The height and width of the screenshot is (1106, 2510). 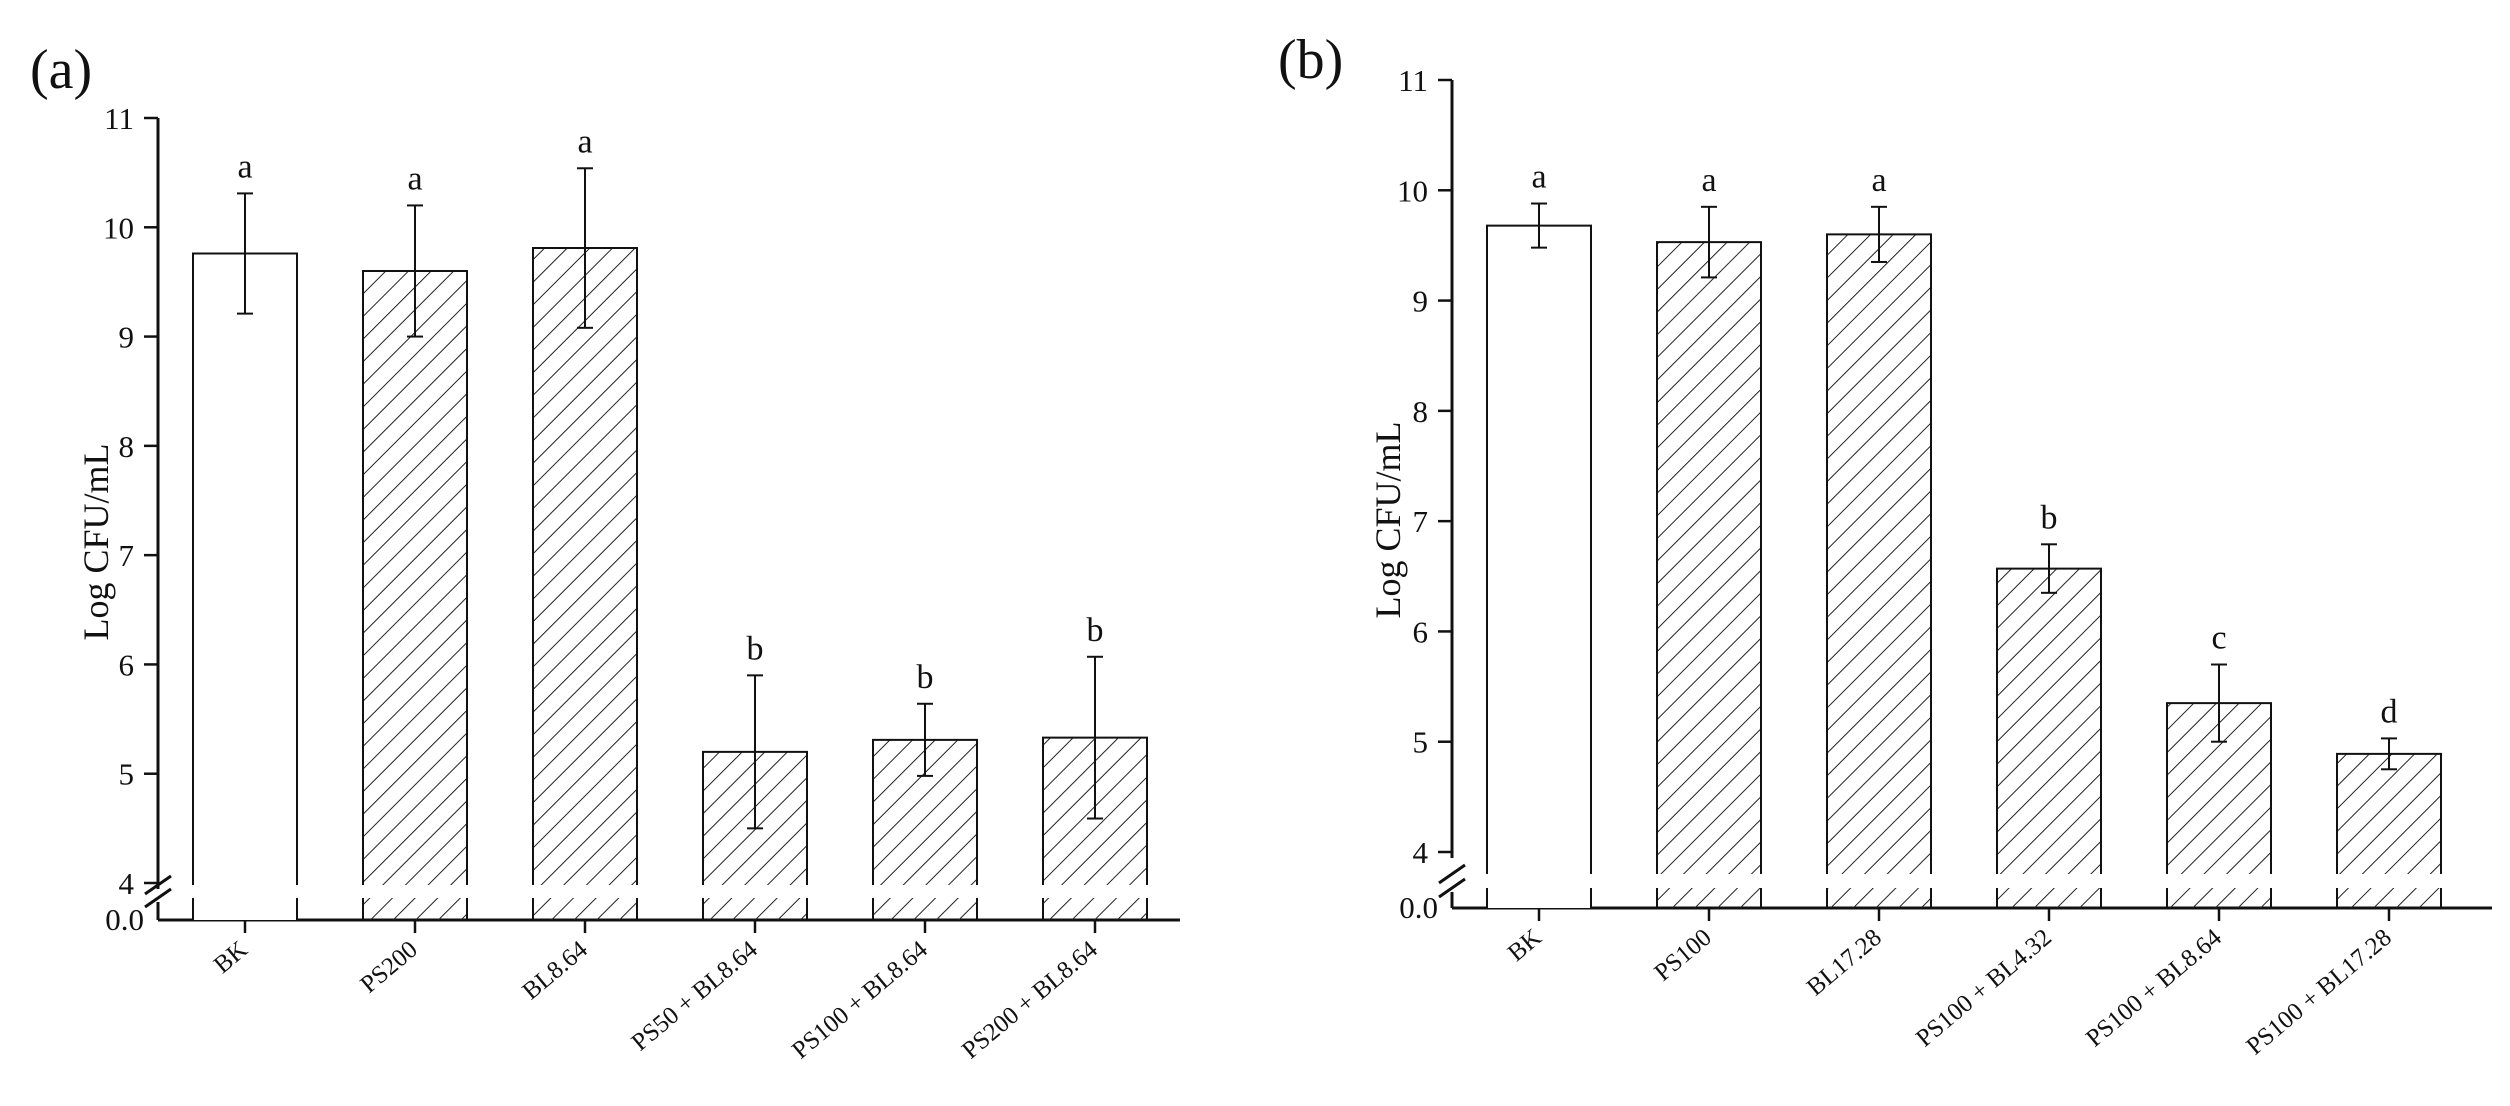 I want to click on panel-a-bar-3-significance-label: a, so click(x=584, y=141).